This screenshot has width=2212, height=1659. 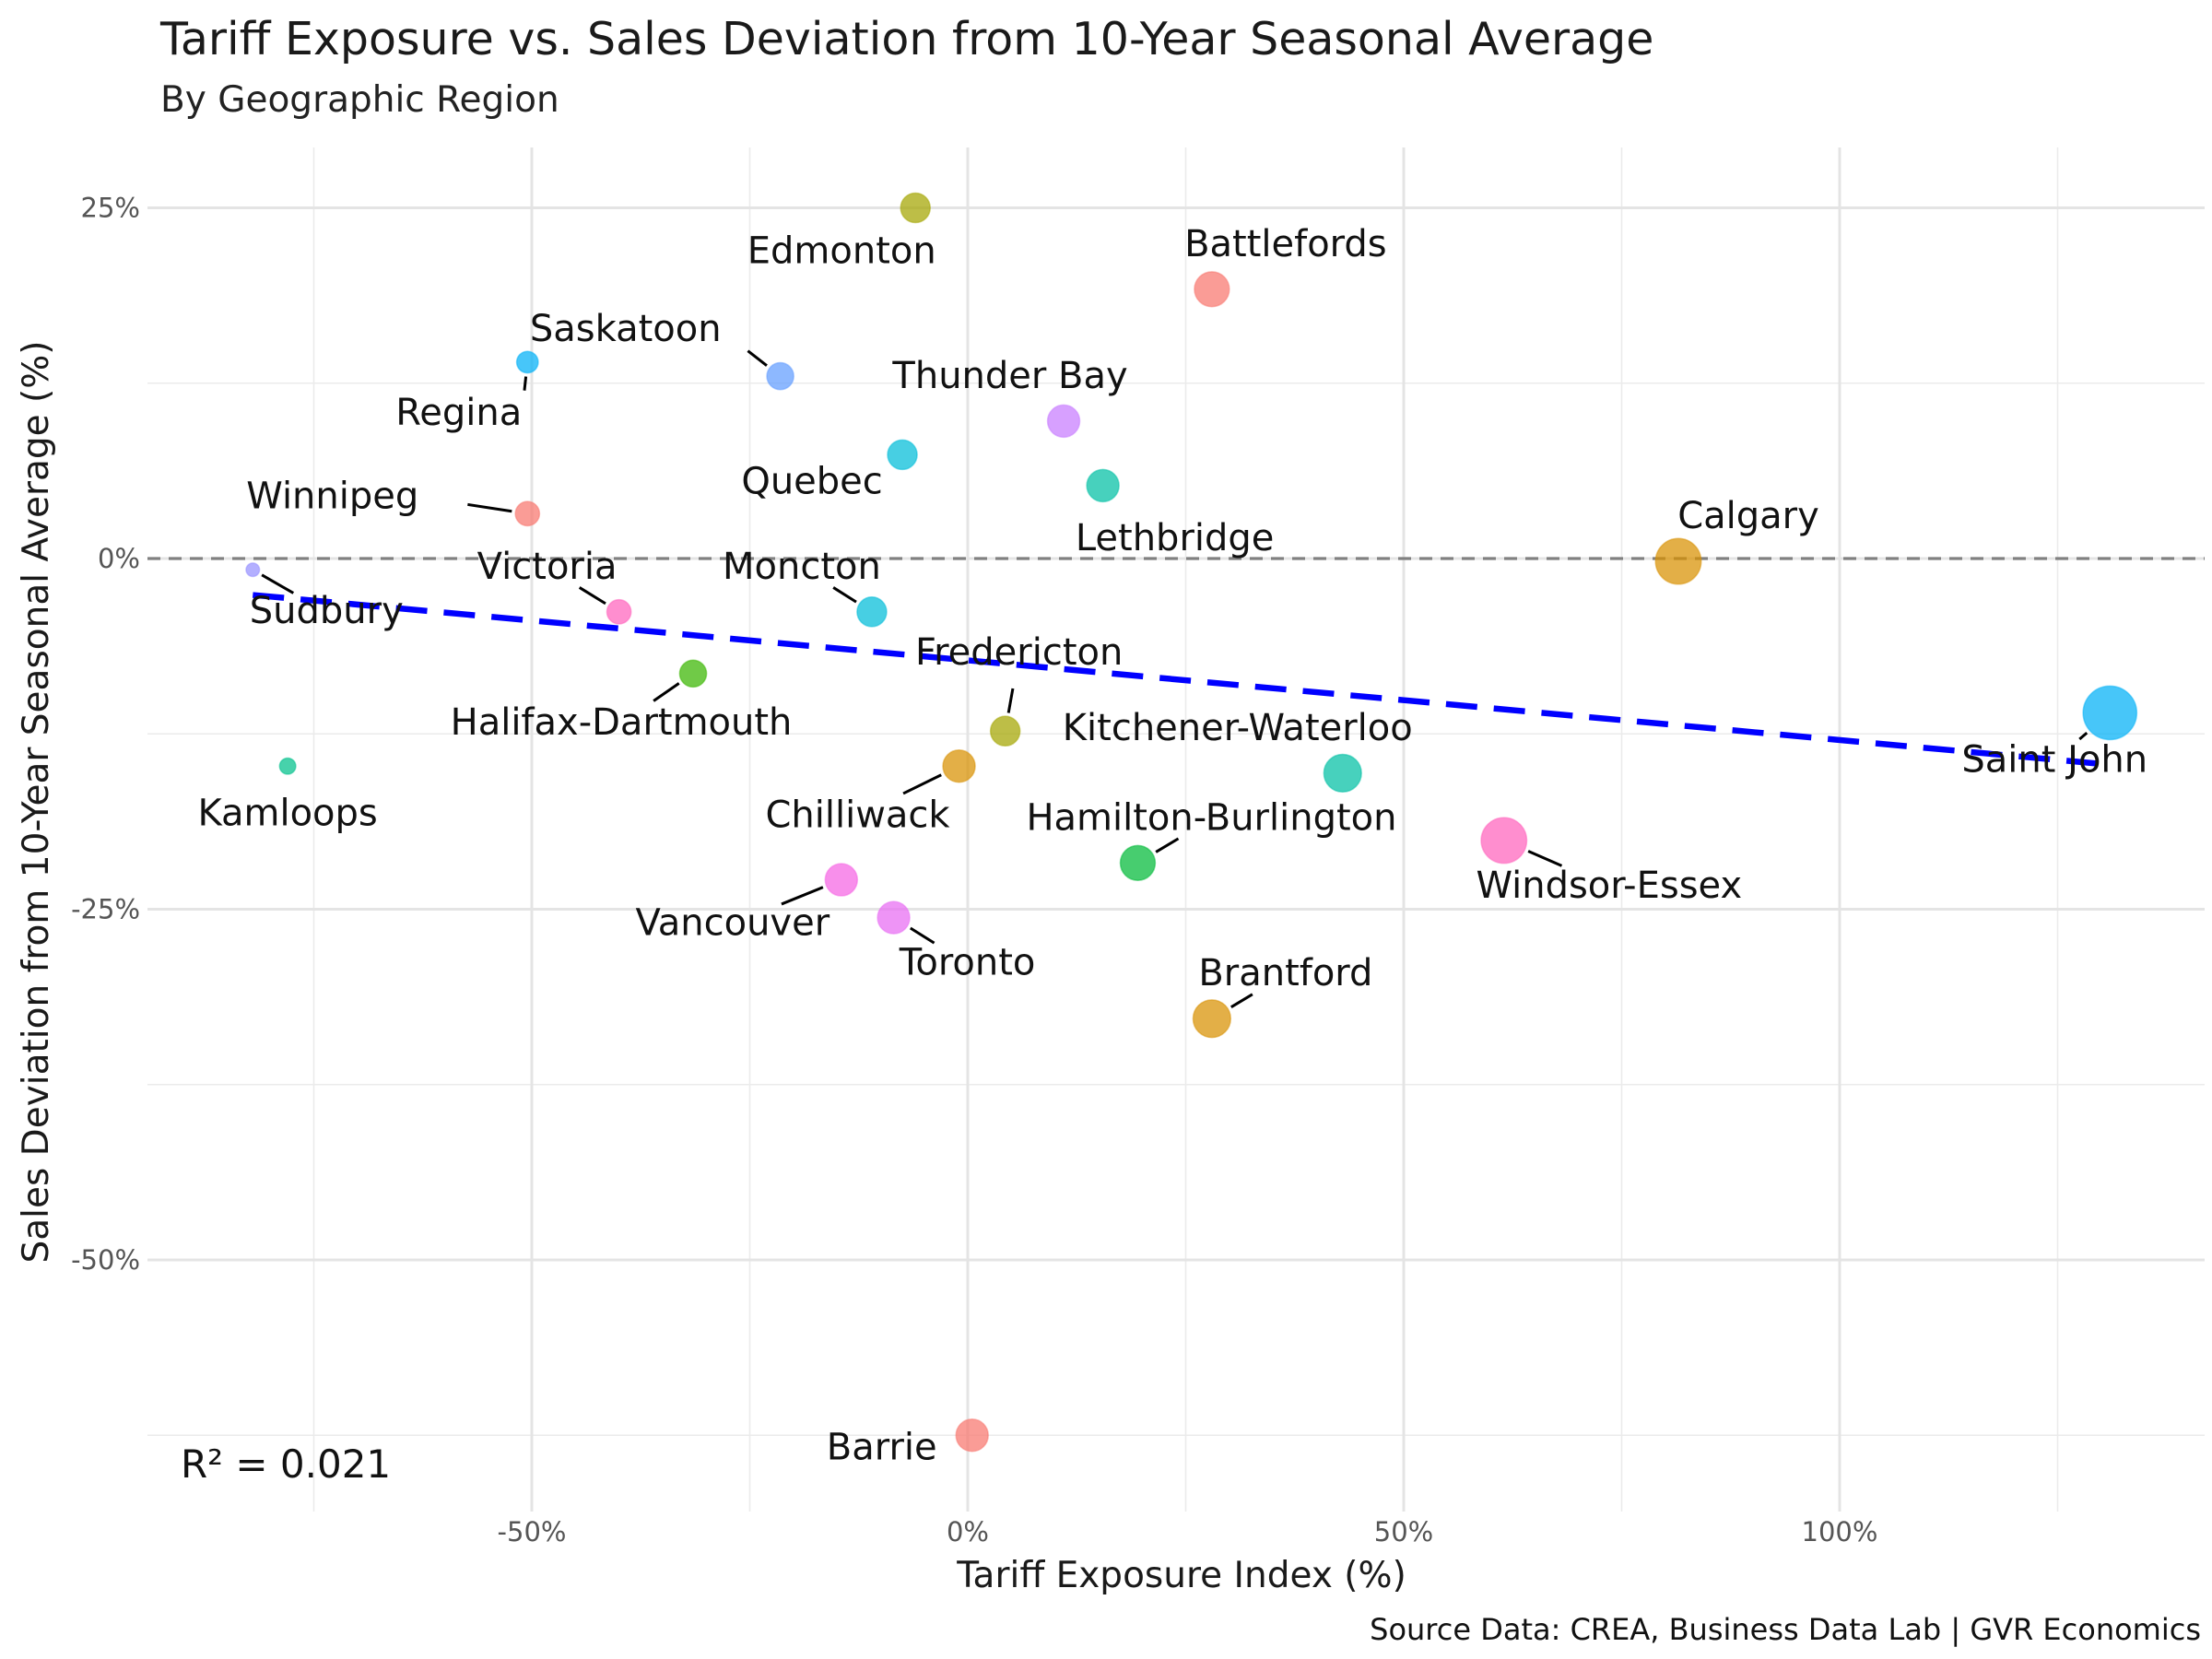 I want to click on point-vancouver, so click(x=841, y=880).